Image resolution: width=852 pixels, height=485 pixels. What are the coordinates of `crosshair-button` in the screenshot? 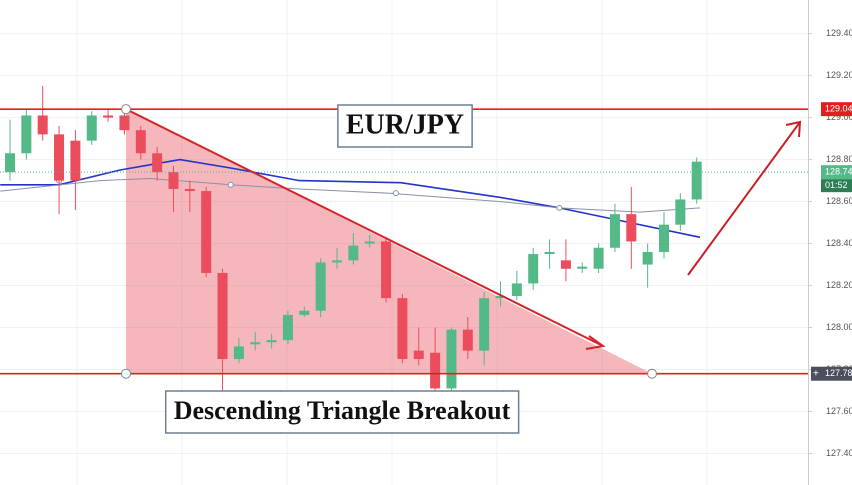 It's located at (816, 373).